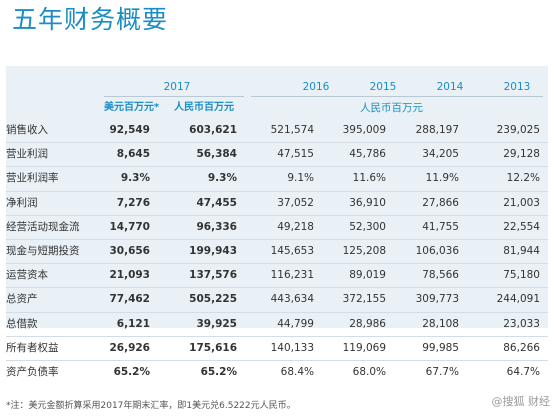  Describe the element at coordinates (437, 251) in the screenshot. I see `cell-y2014: 106,036` at that location.